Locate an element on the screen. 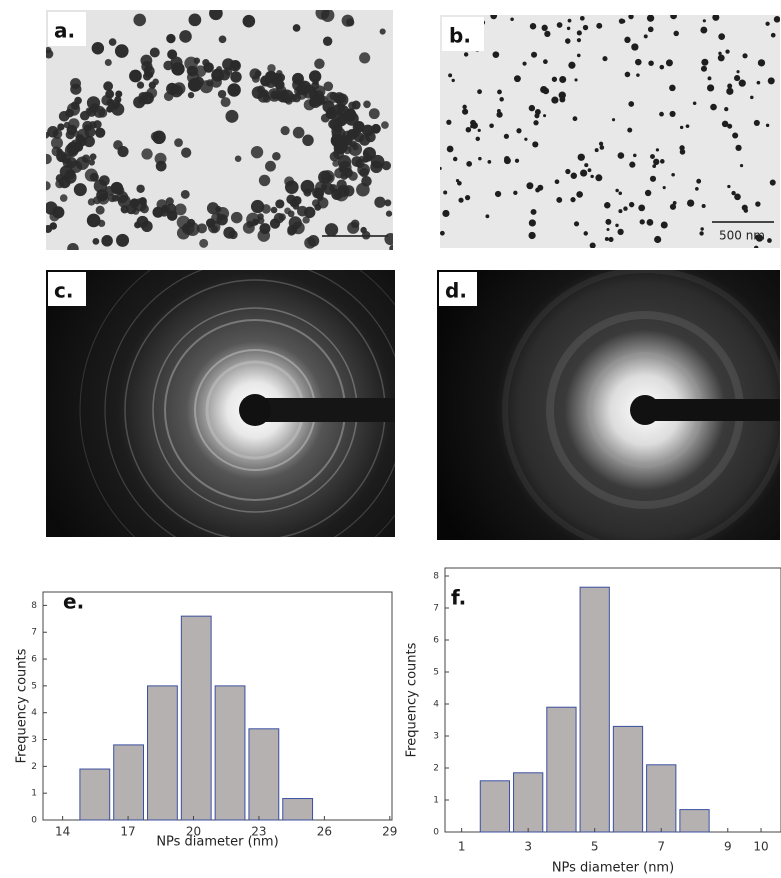  x-tick-label: 1 is located at coordinates (462, 847).